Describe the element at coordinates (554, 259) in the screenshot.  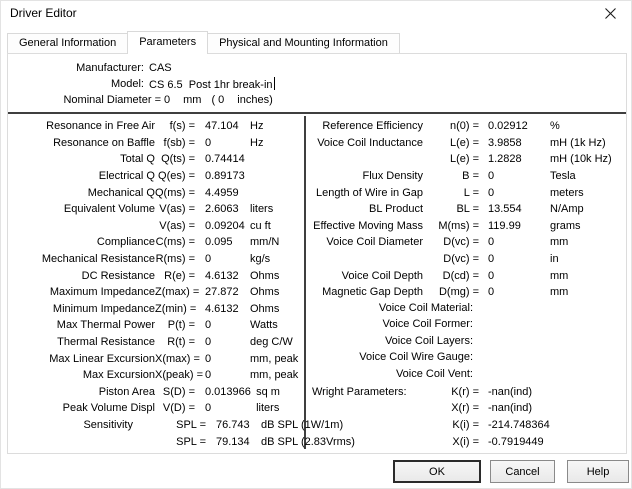
I see `parameter-unit: in` at that location.